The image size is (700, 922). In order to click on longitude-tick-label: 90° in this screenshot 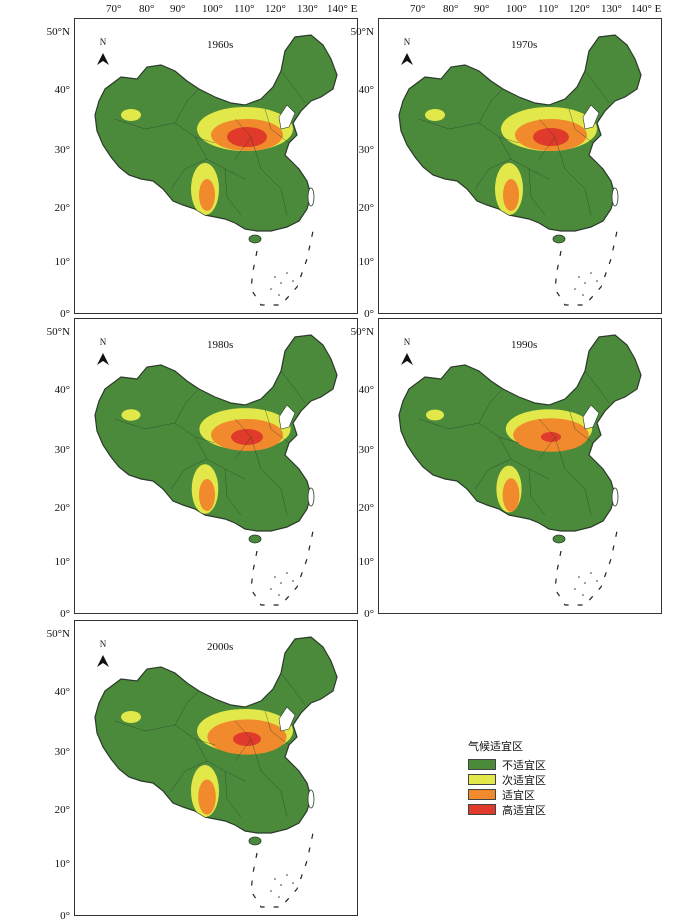, I will do `click(482, 9)`.